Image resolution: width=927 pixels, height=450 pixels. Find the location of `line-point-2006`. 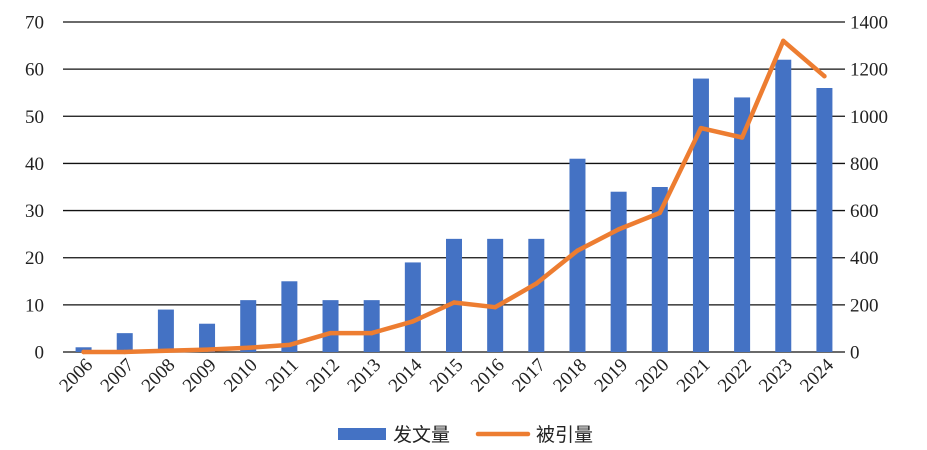

line-point-2006 is located at coordinates (83, 352).